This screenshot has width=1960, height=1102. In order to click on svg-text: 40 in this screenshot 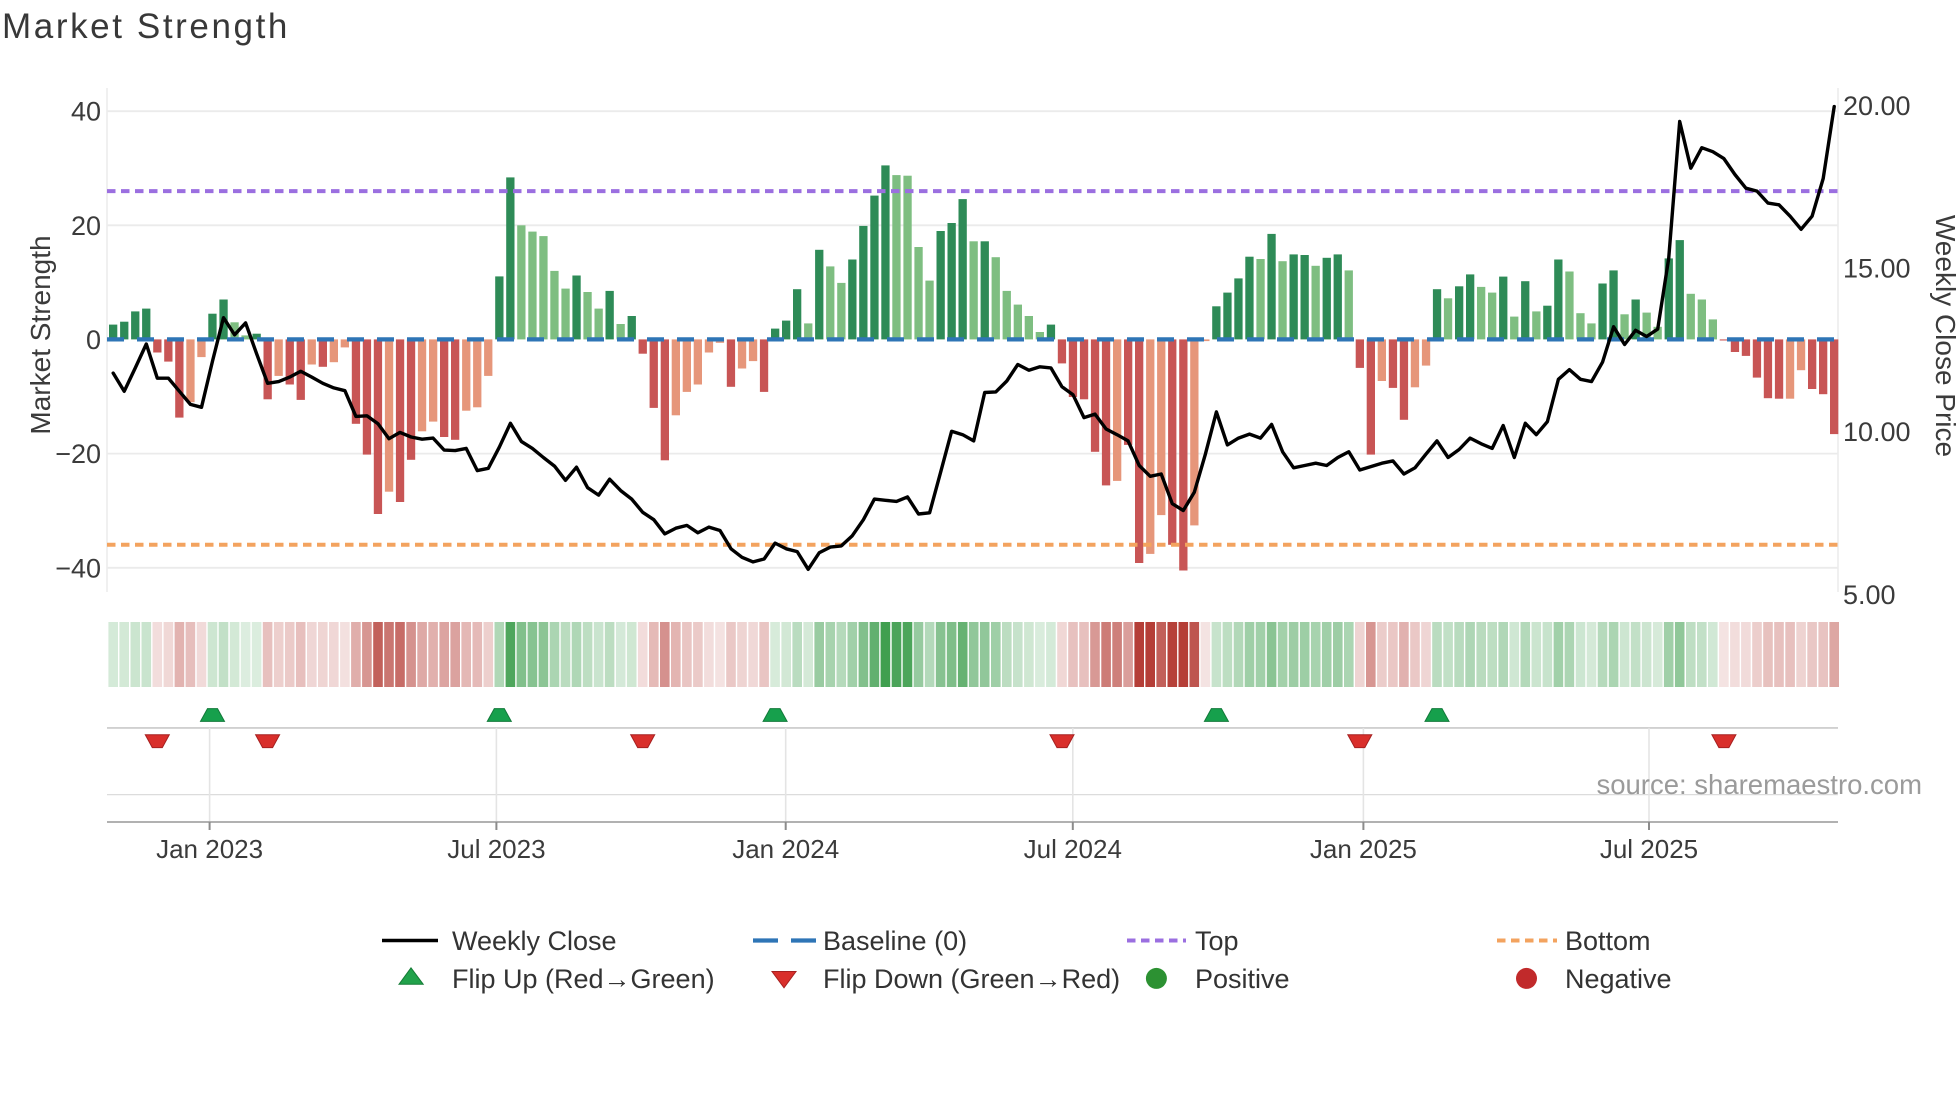, I will do `click(86, 112)`.